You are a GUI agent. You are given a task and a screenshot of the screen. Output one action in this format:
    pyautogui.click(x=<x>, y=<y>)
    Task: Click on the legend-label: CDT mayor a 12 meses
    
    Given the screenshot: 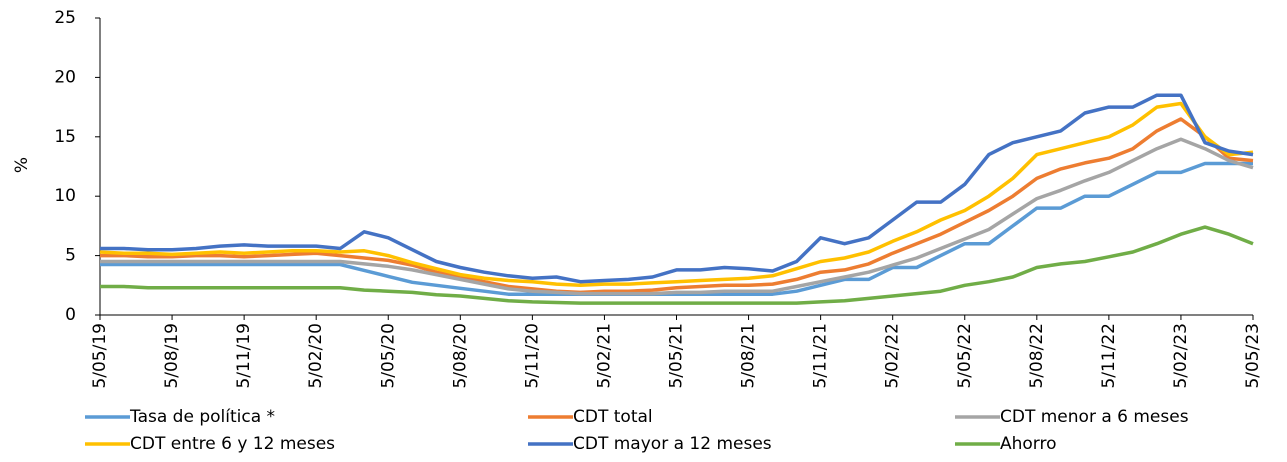 What is the action you would take?
    pyautogui.click(x=672, y=444)
    